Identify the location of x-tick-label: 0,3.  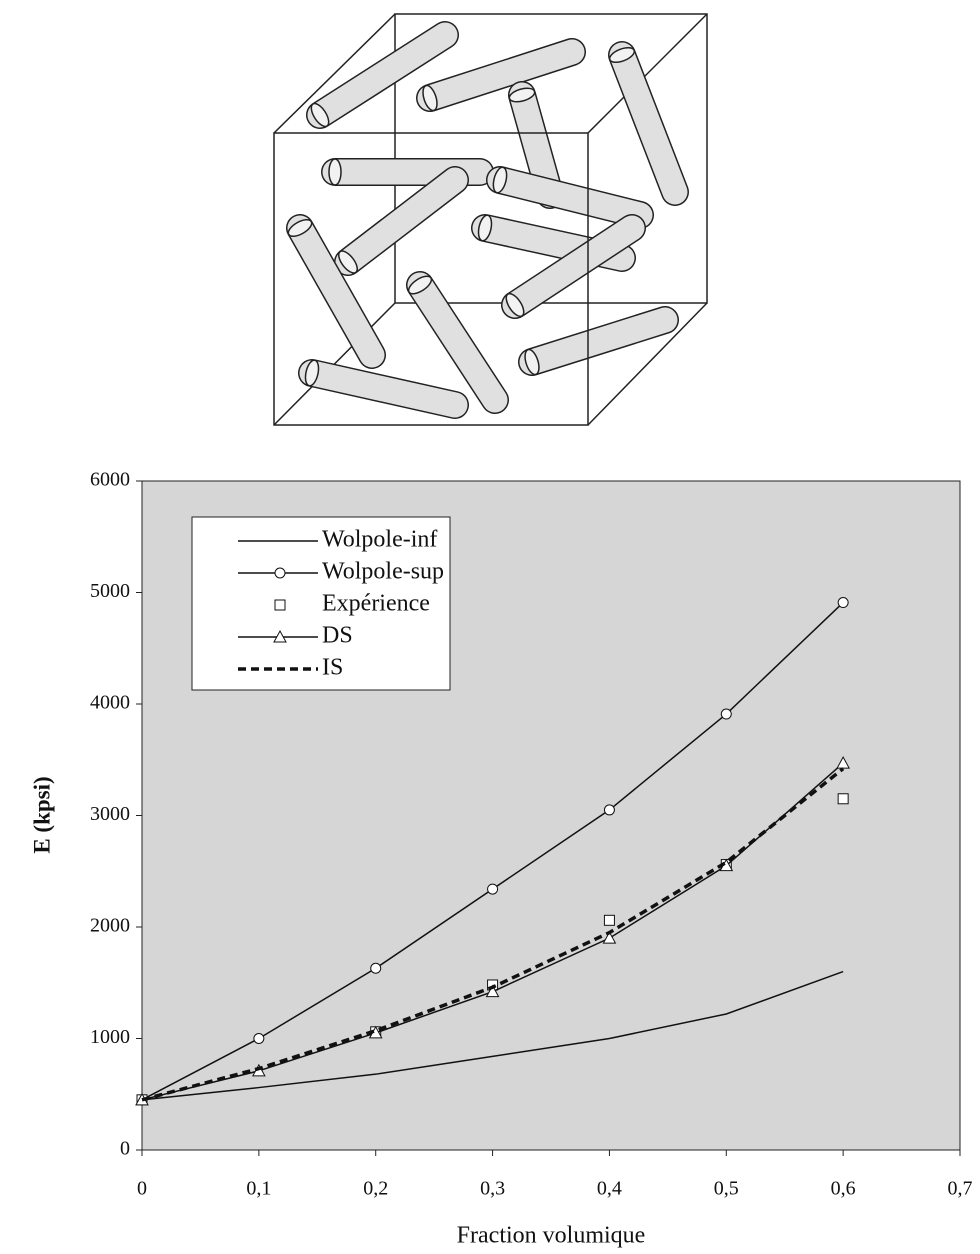
(492, 1189).